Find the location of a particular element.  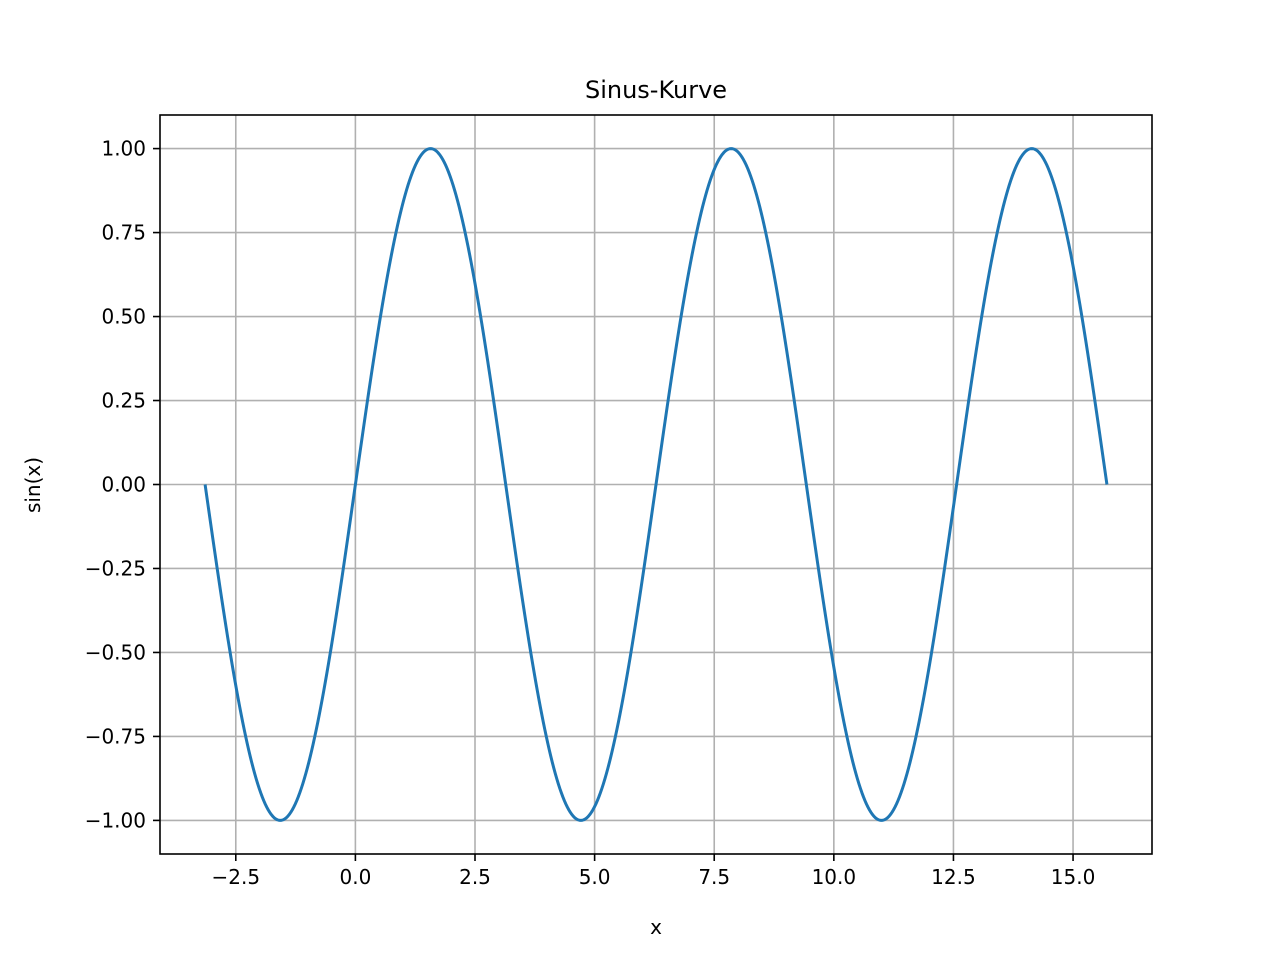

x-tick-label: 12.5 is located at coordinates (953, 877).